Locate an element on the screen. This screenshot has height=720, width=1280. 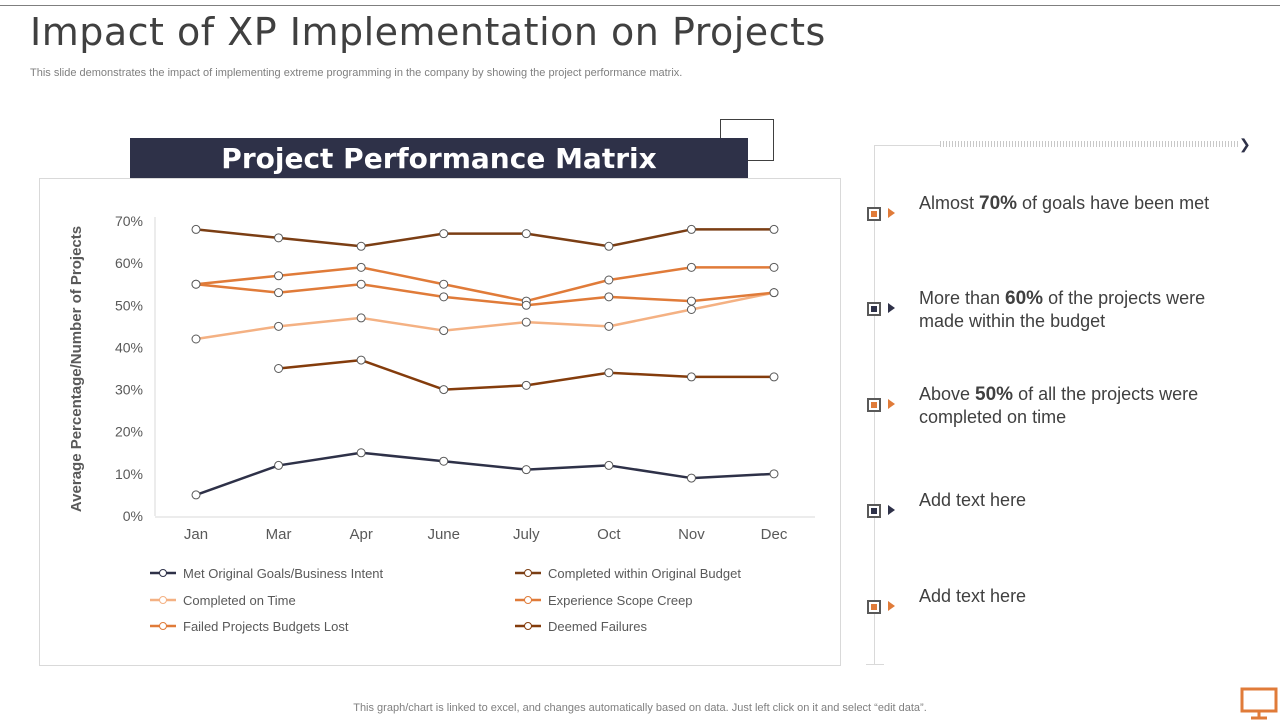
monitor-icon is located at coordinates (1259, 703).